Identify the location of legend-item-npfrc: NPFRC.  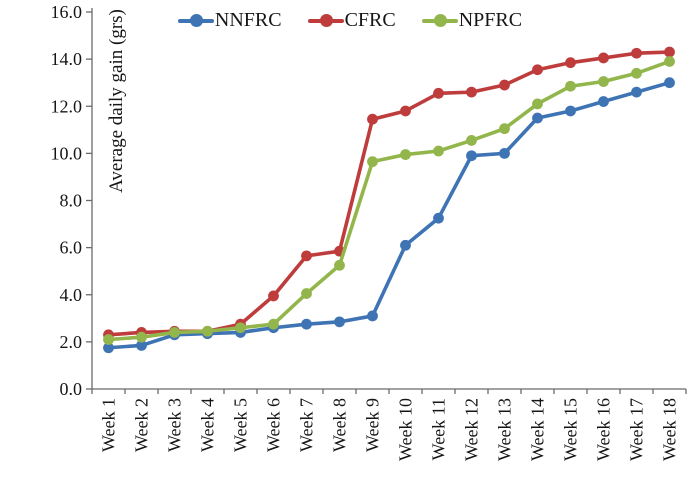
(472, 20).